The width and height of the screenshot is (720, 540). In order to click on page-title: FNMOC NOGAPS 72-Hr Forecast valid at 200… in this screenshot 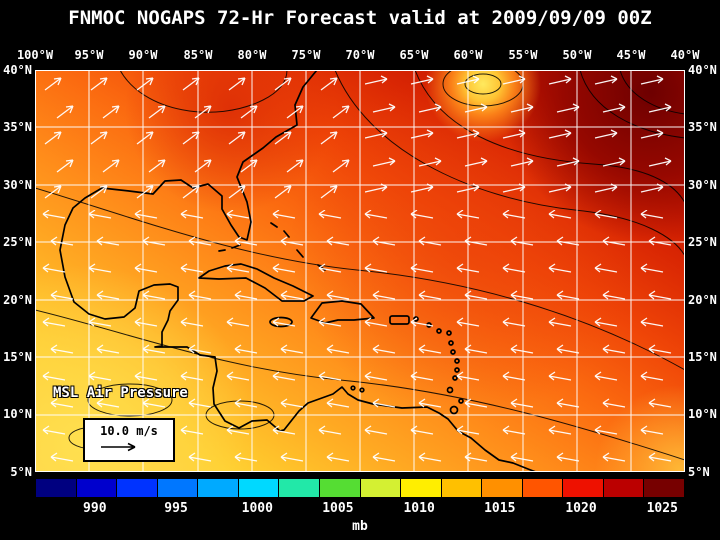, I will do `click(360, 18)`.